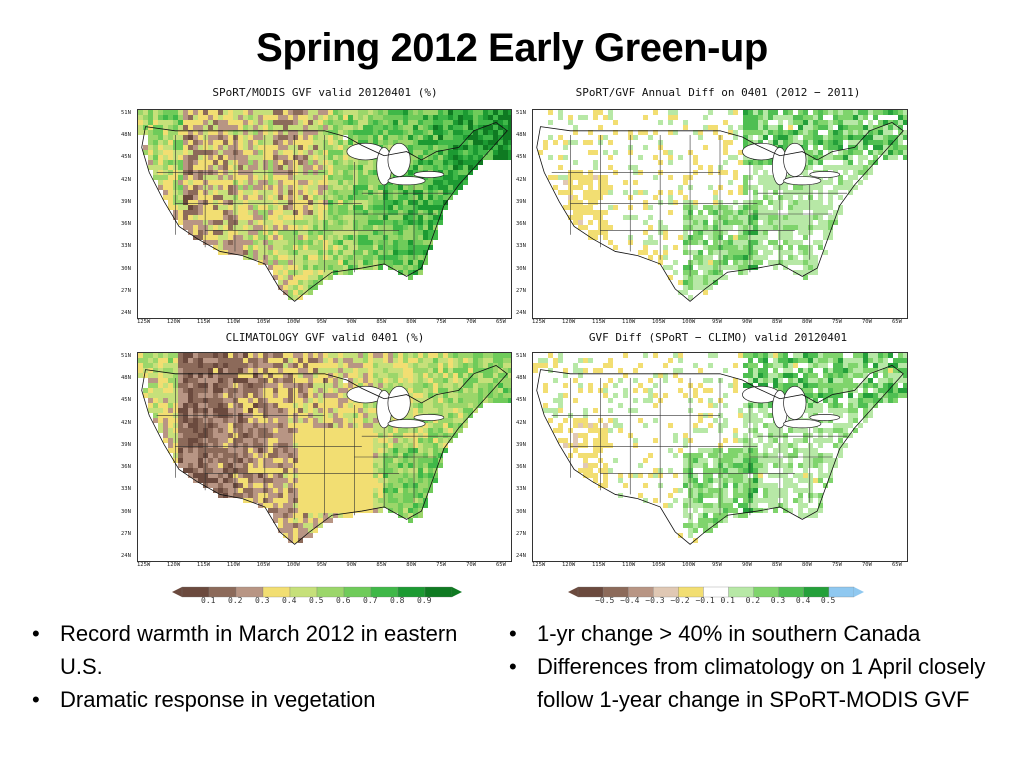  I want to click on colorbar-tick-label: 0.1, so click(208, 600).